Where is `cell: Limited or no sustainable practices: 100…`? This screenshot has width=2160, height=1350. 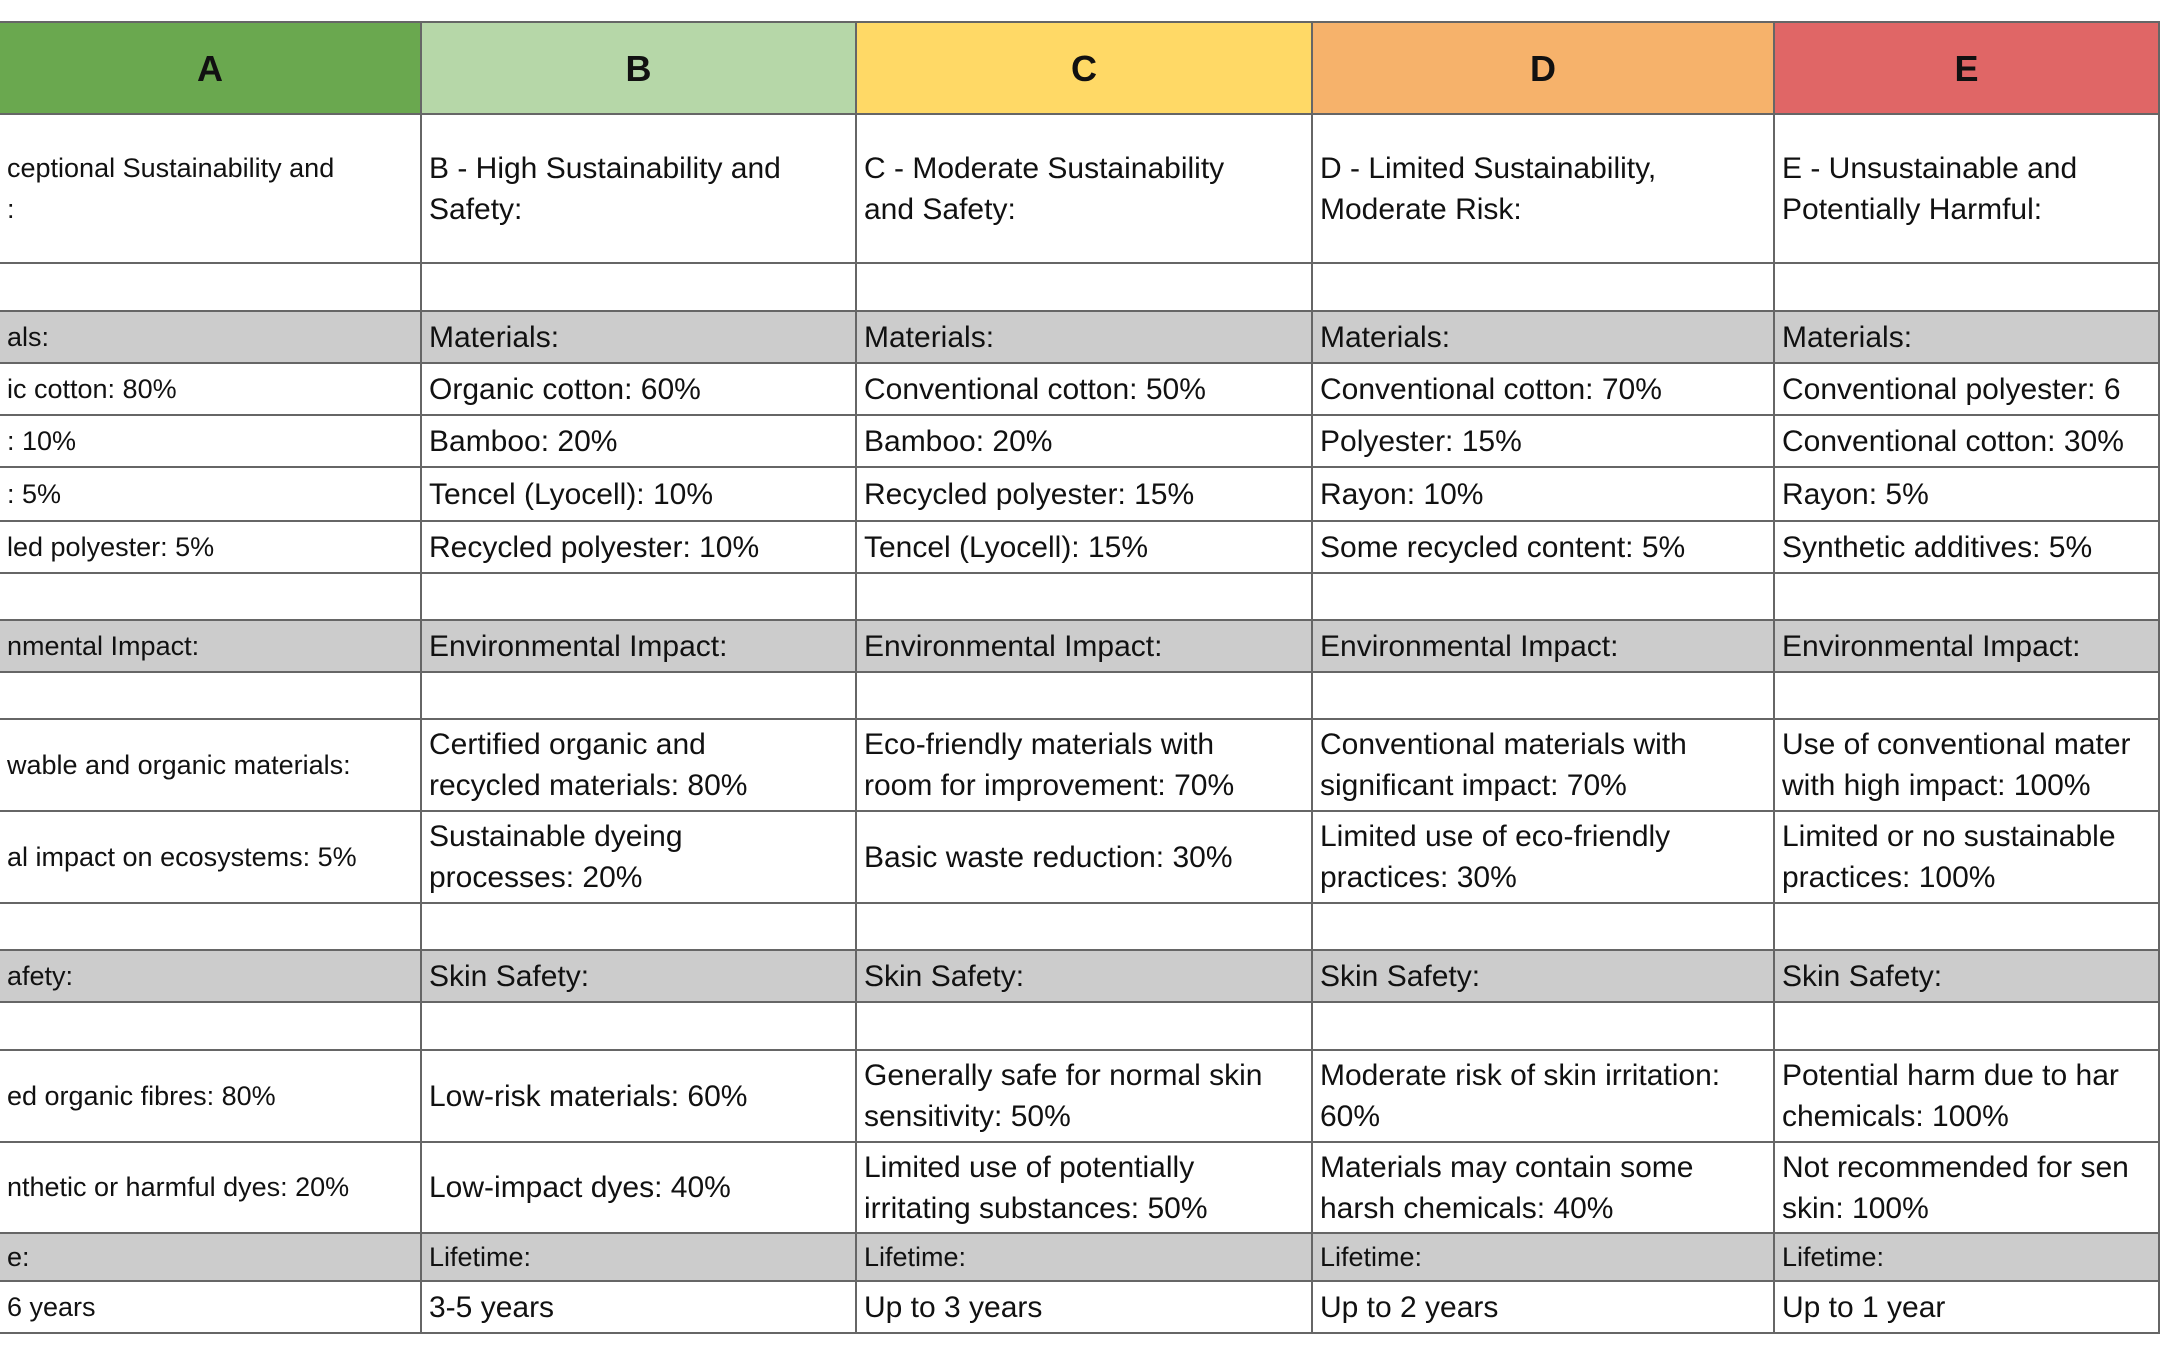 cell: Limited or no sustainable practices: 100… is located at coordinates (1967, 858).